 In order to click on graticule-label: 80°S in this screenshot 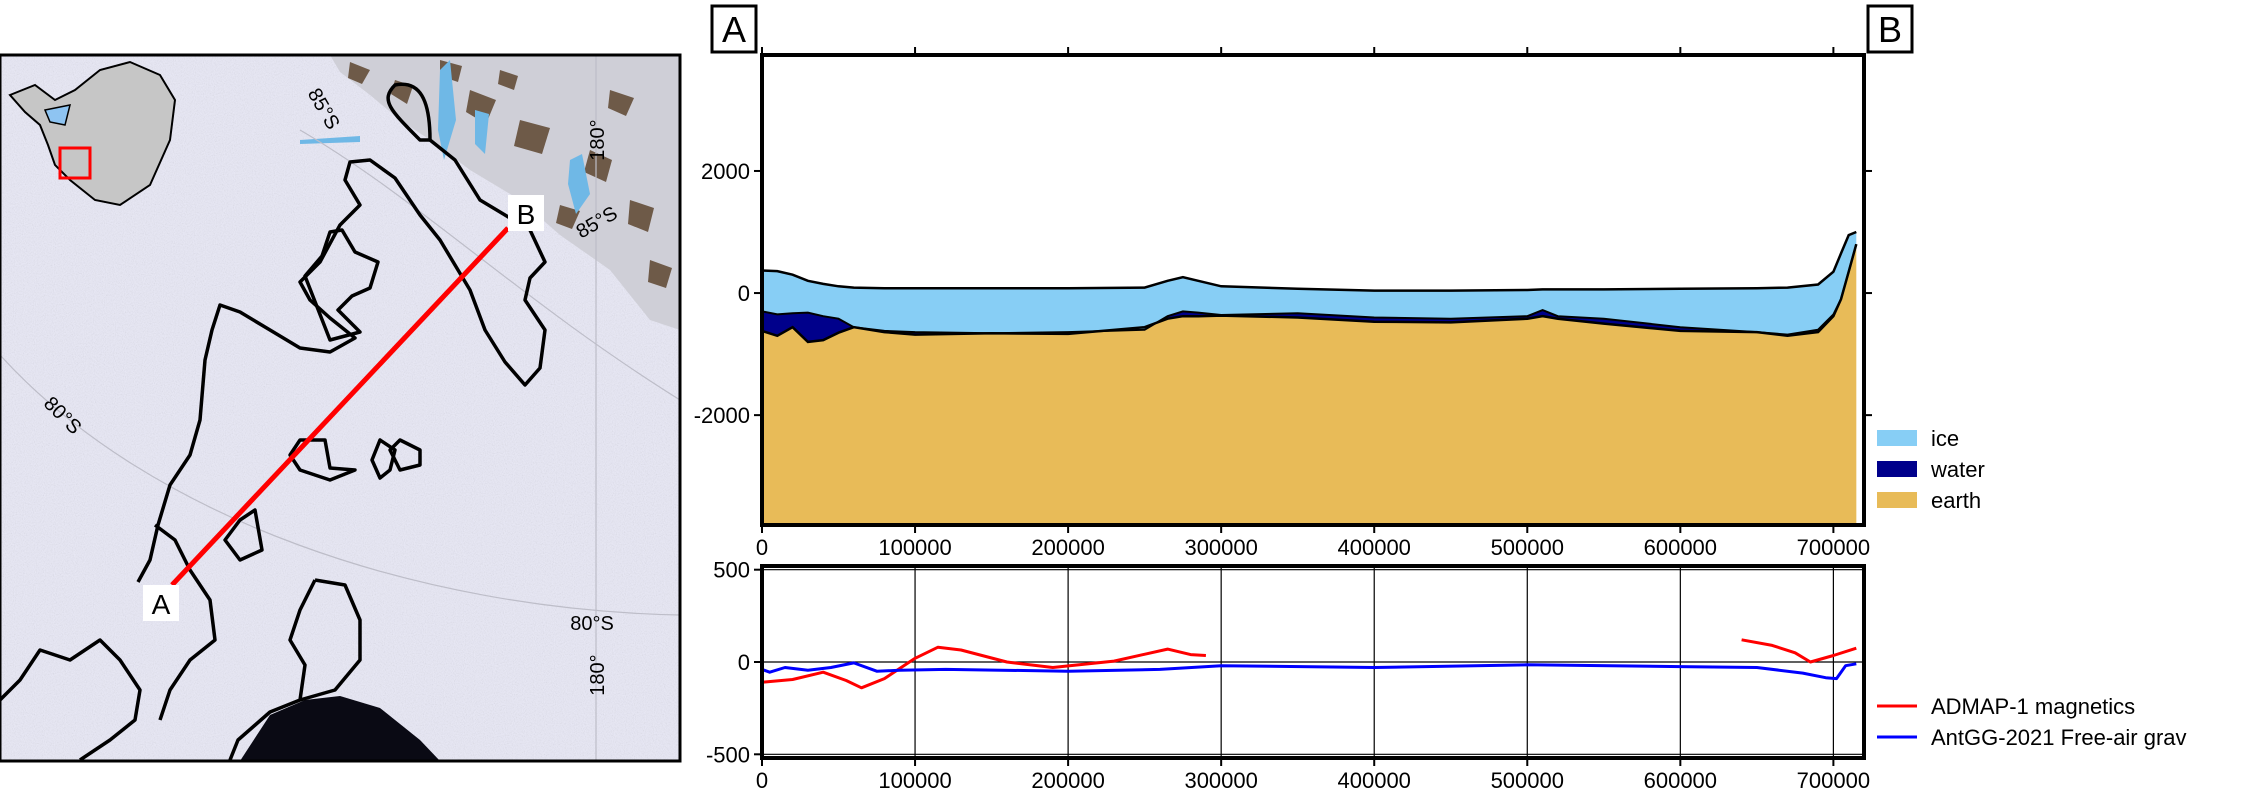, I will do `click(592, 624)`.